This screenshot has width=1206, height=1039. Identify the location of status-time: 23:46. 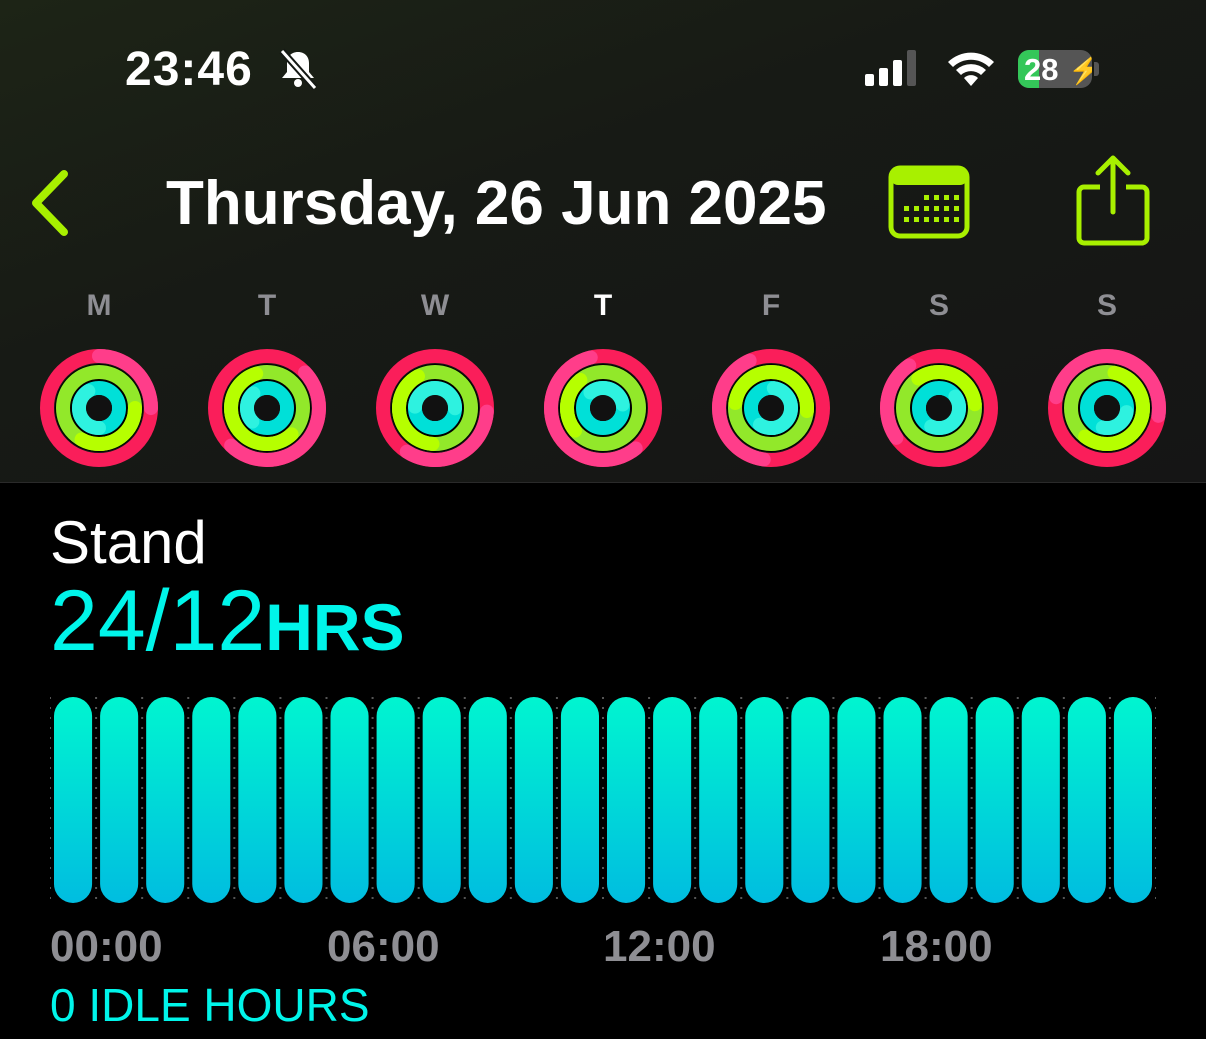
(189, 69).